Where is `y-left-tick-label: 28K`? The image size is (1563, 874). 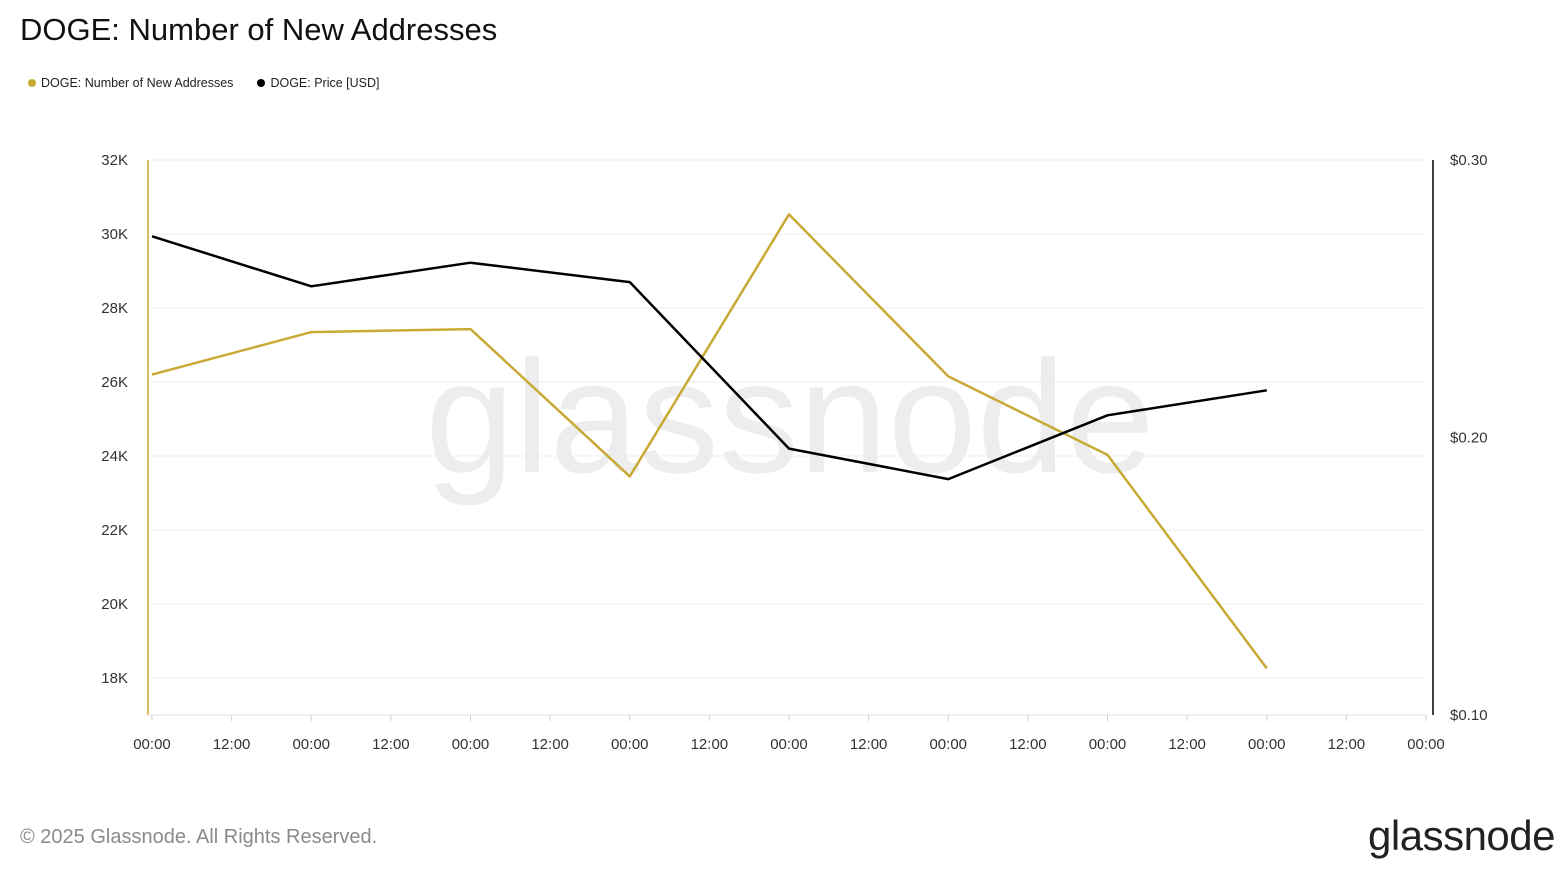 y-left-tick-label: 28K is located at coordinates (114, 308).